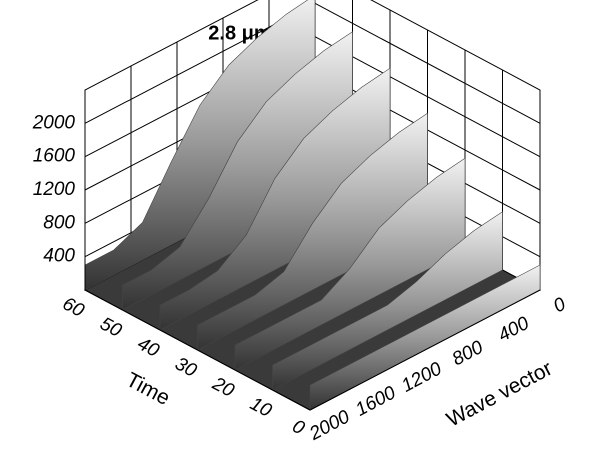  Describe the element at coordinates (73, 307) in the screenshot. I see `x-tick-label: 60` at that location.